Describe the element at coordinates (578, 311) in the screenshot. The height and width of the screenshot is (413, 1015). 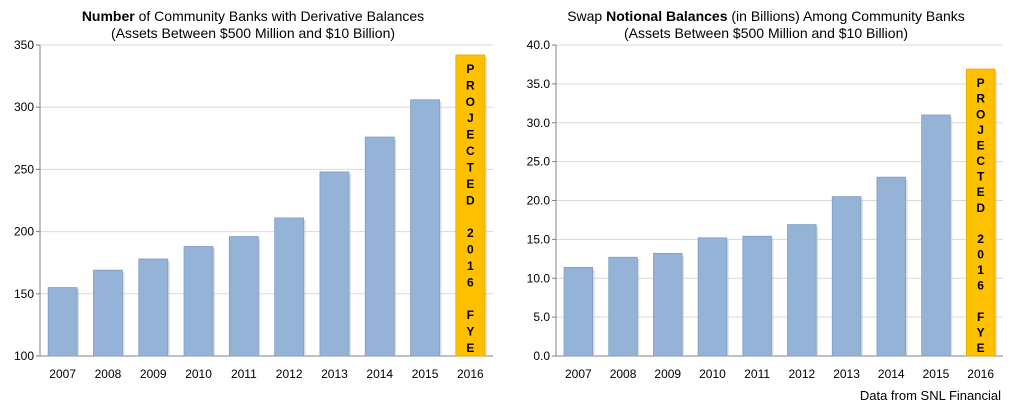
I see `bar-2007` at that location.